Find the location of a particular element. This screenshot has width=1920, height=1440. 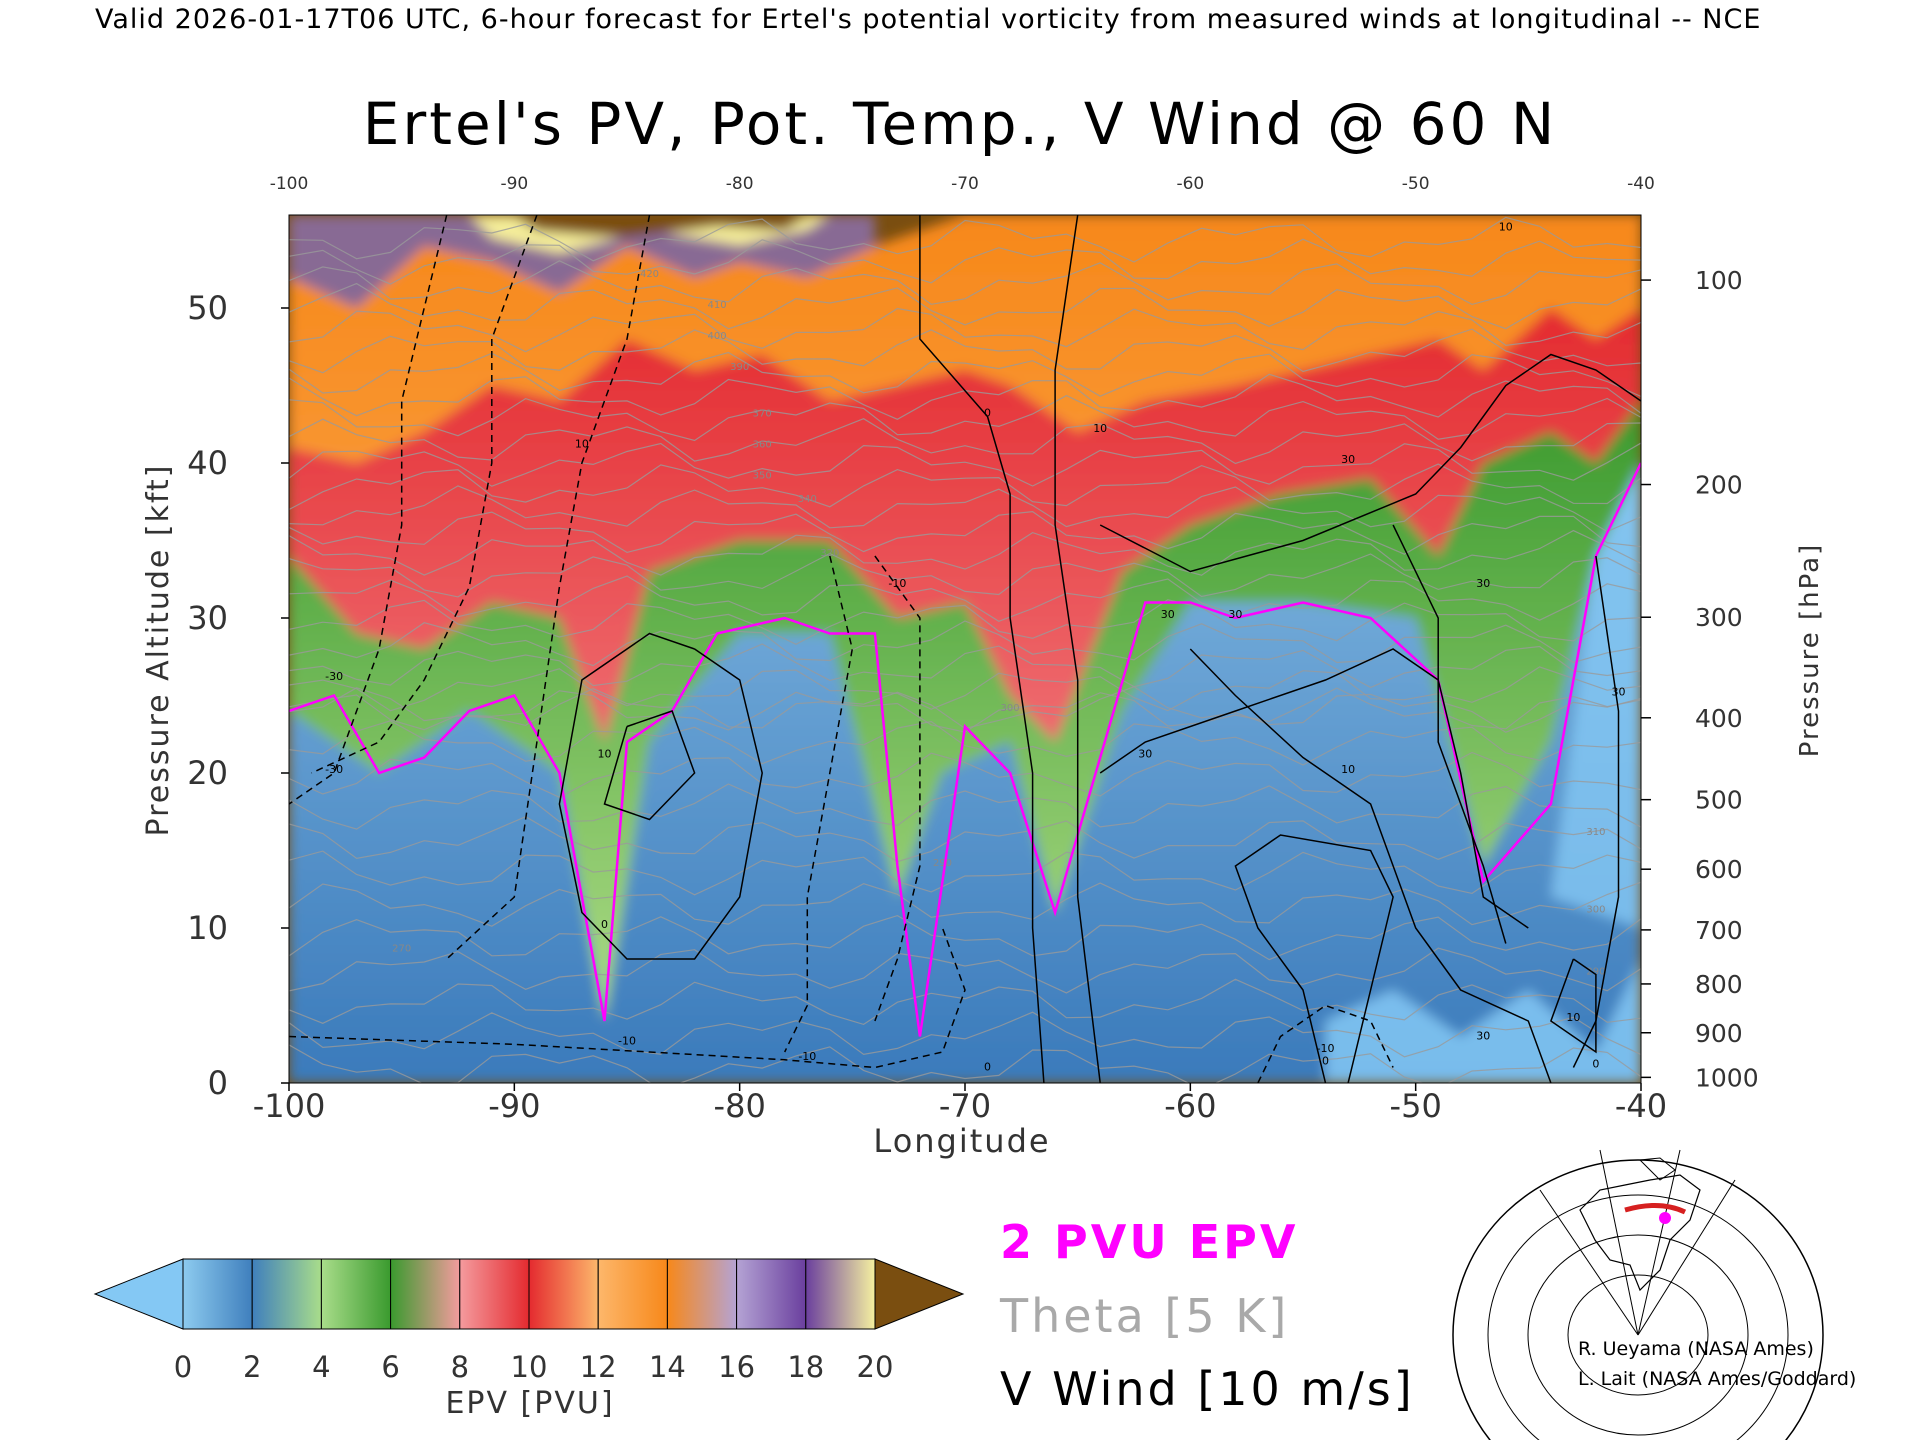

colorbar-tick-label: 4 is located at coordinates (321, 1367).